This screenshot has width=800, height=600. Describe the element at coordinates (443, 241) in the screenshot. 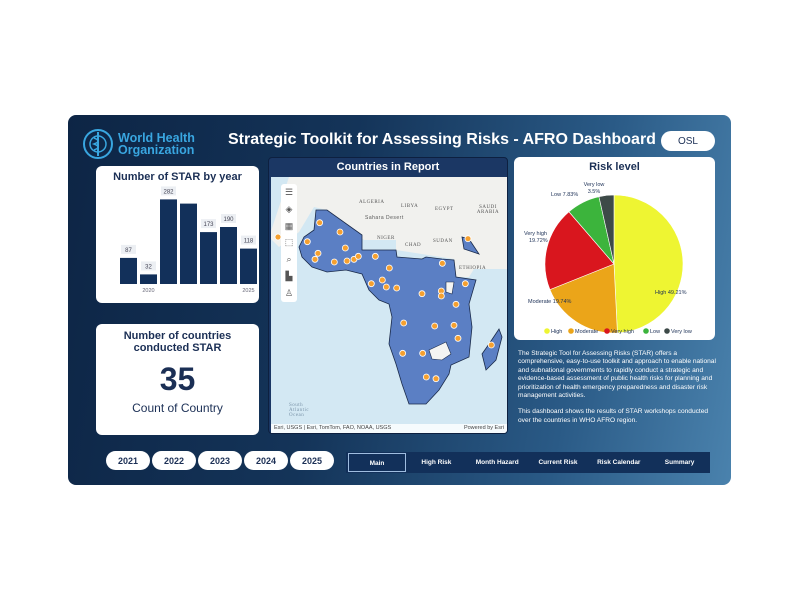

I see `map-label: SUDAN` at that location.